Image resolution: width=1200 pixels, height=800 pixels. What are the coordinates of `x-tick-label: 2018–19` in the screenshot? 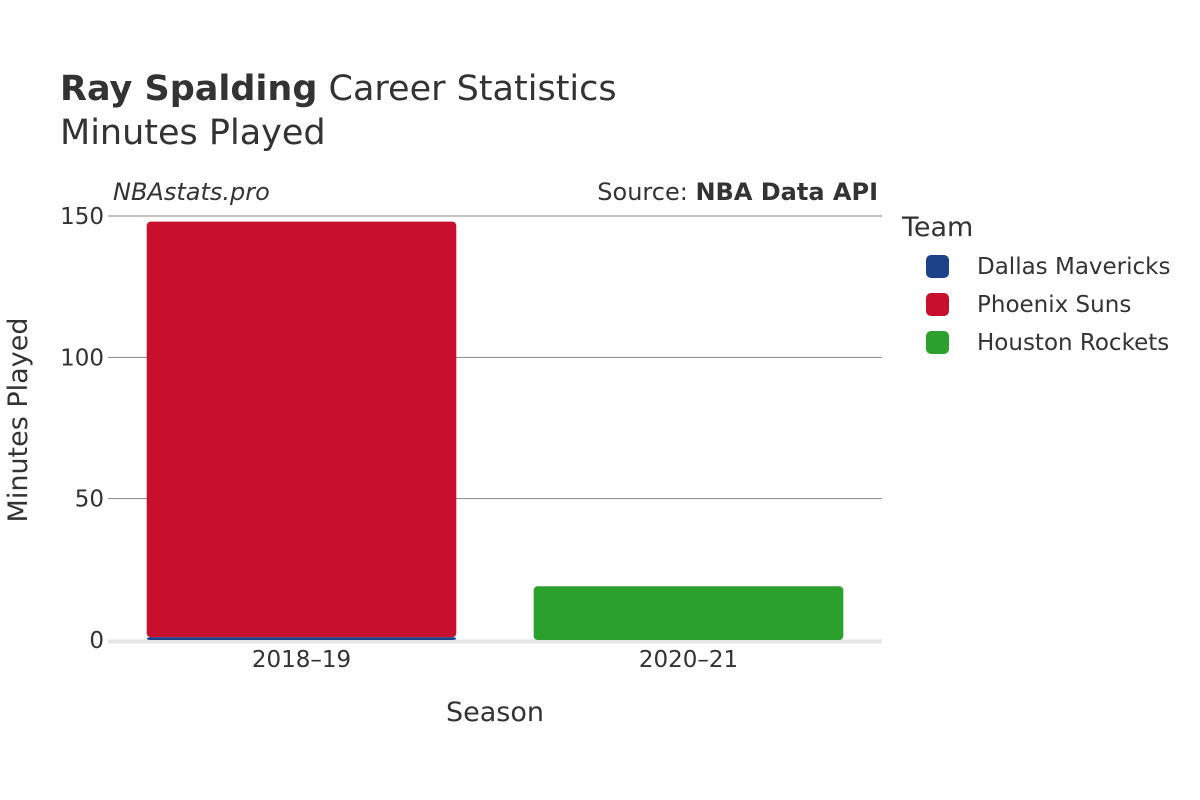 It's located at (301, 660).